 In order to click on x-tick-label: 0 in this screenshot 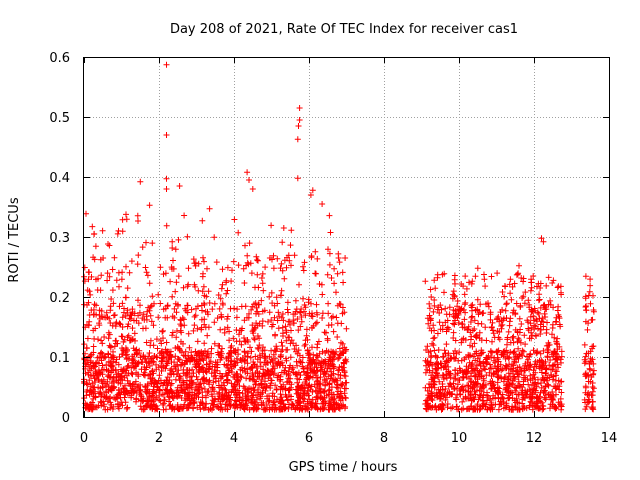, I will do `click(84, 438)`.